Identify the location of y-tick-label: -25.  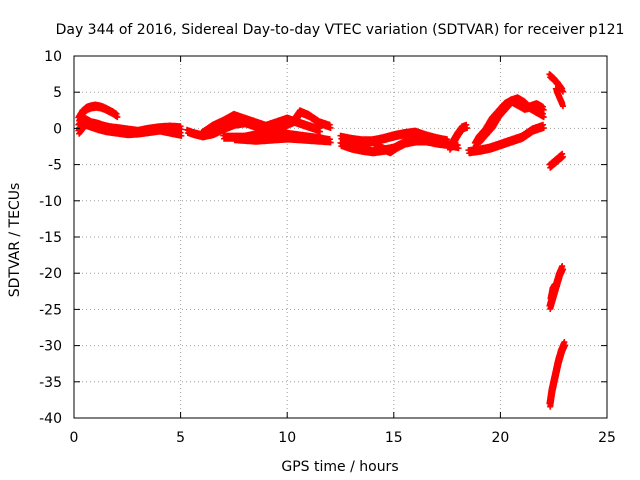
(50, 310).